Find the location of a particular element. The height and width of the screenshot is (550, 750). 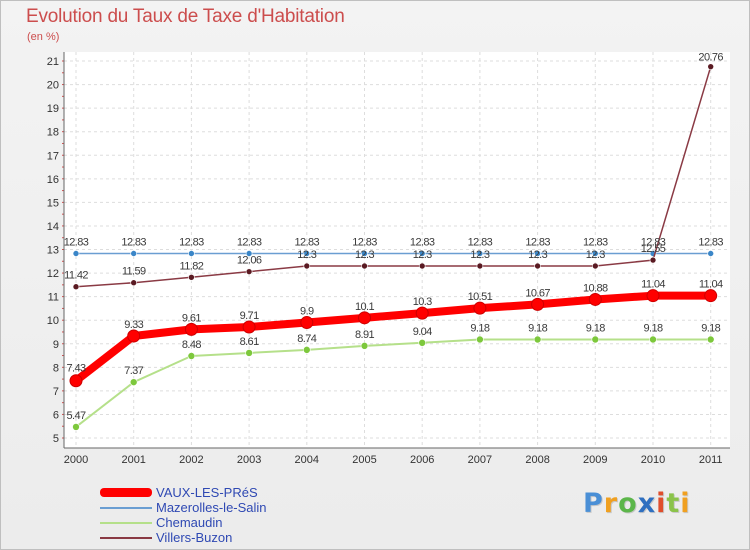

chart-title: Evolution du Taux de Taxe d'Habitation is located at coordinates (185, 16).